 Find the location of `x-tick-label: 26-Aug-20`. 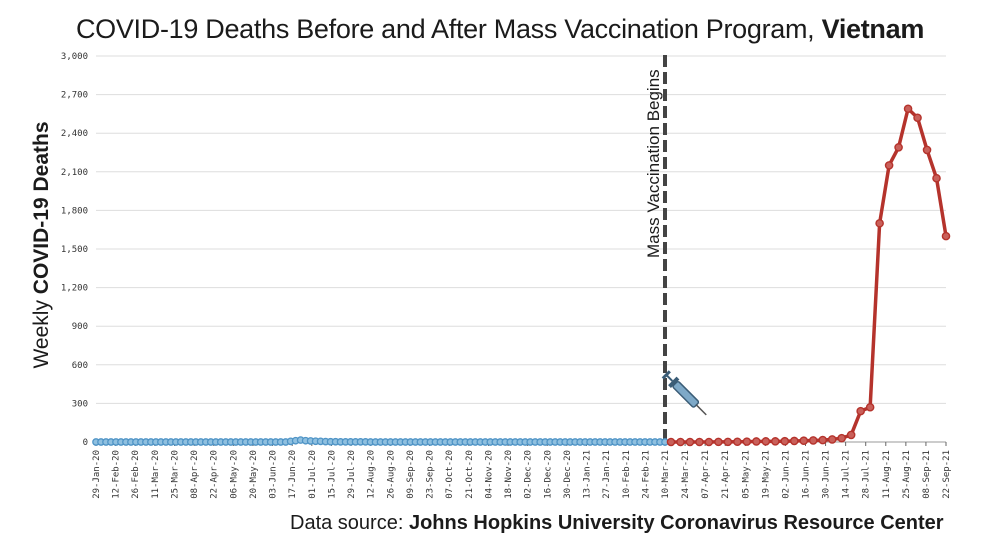

x-tick-label: 26-Aug-20 is located at coordinates (391, 474).